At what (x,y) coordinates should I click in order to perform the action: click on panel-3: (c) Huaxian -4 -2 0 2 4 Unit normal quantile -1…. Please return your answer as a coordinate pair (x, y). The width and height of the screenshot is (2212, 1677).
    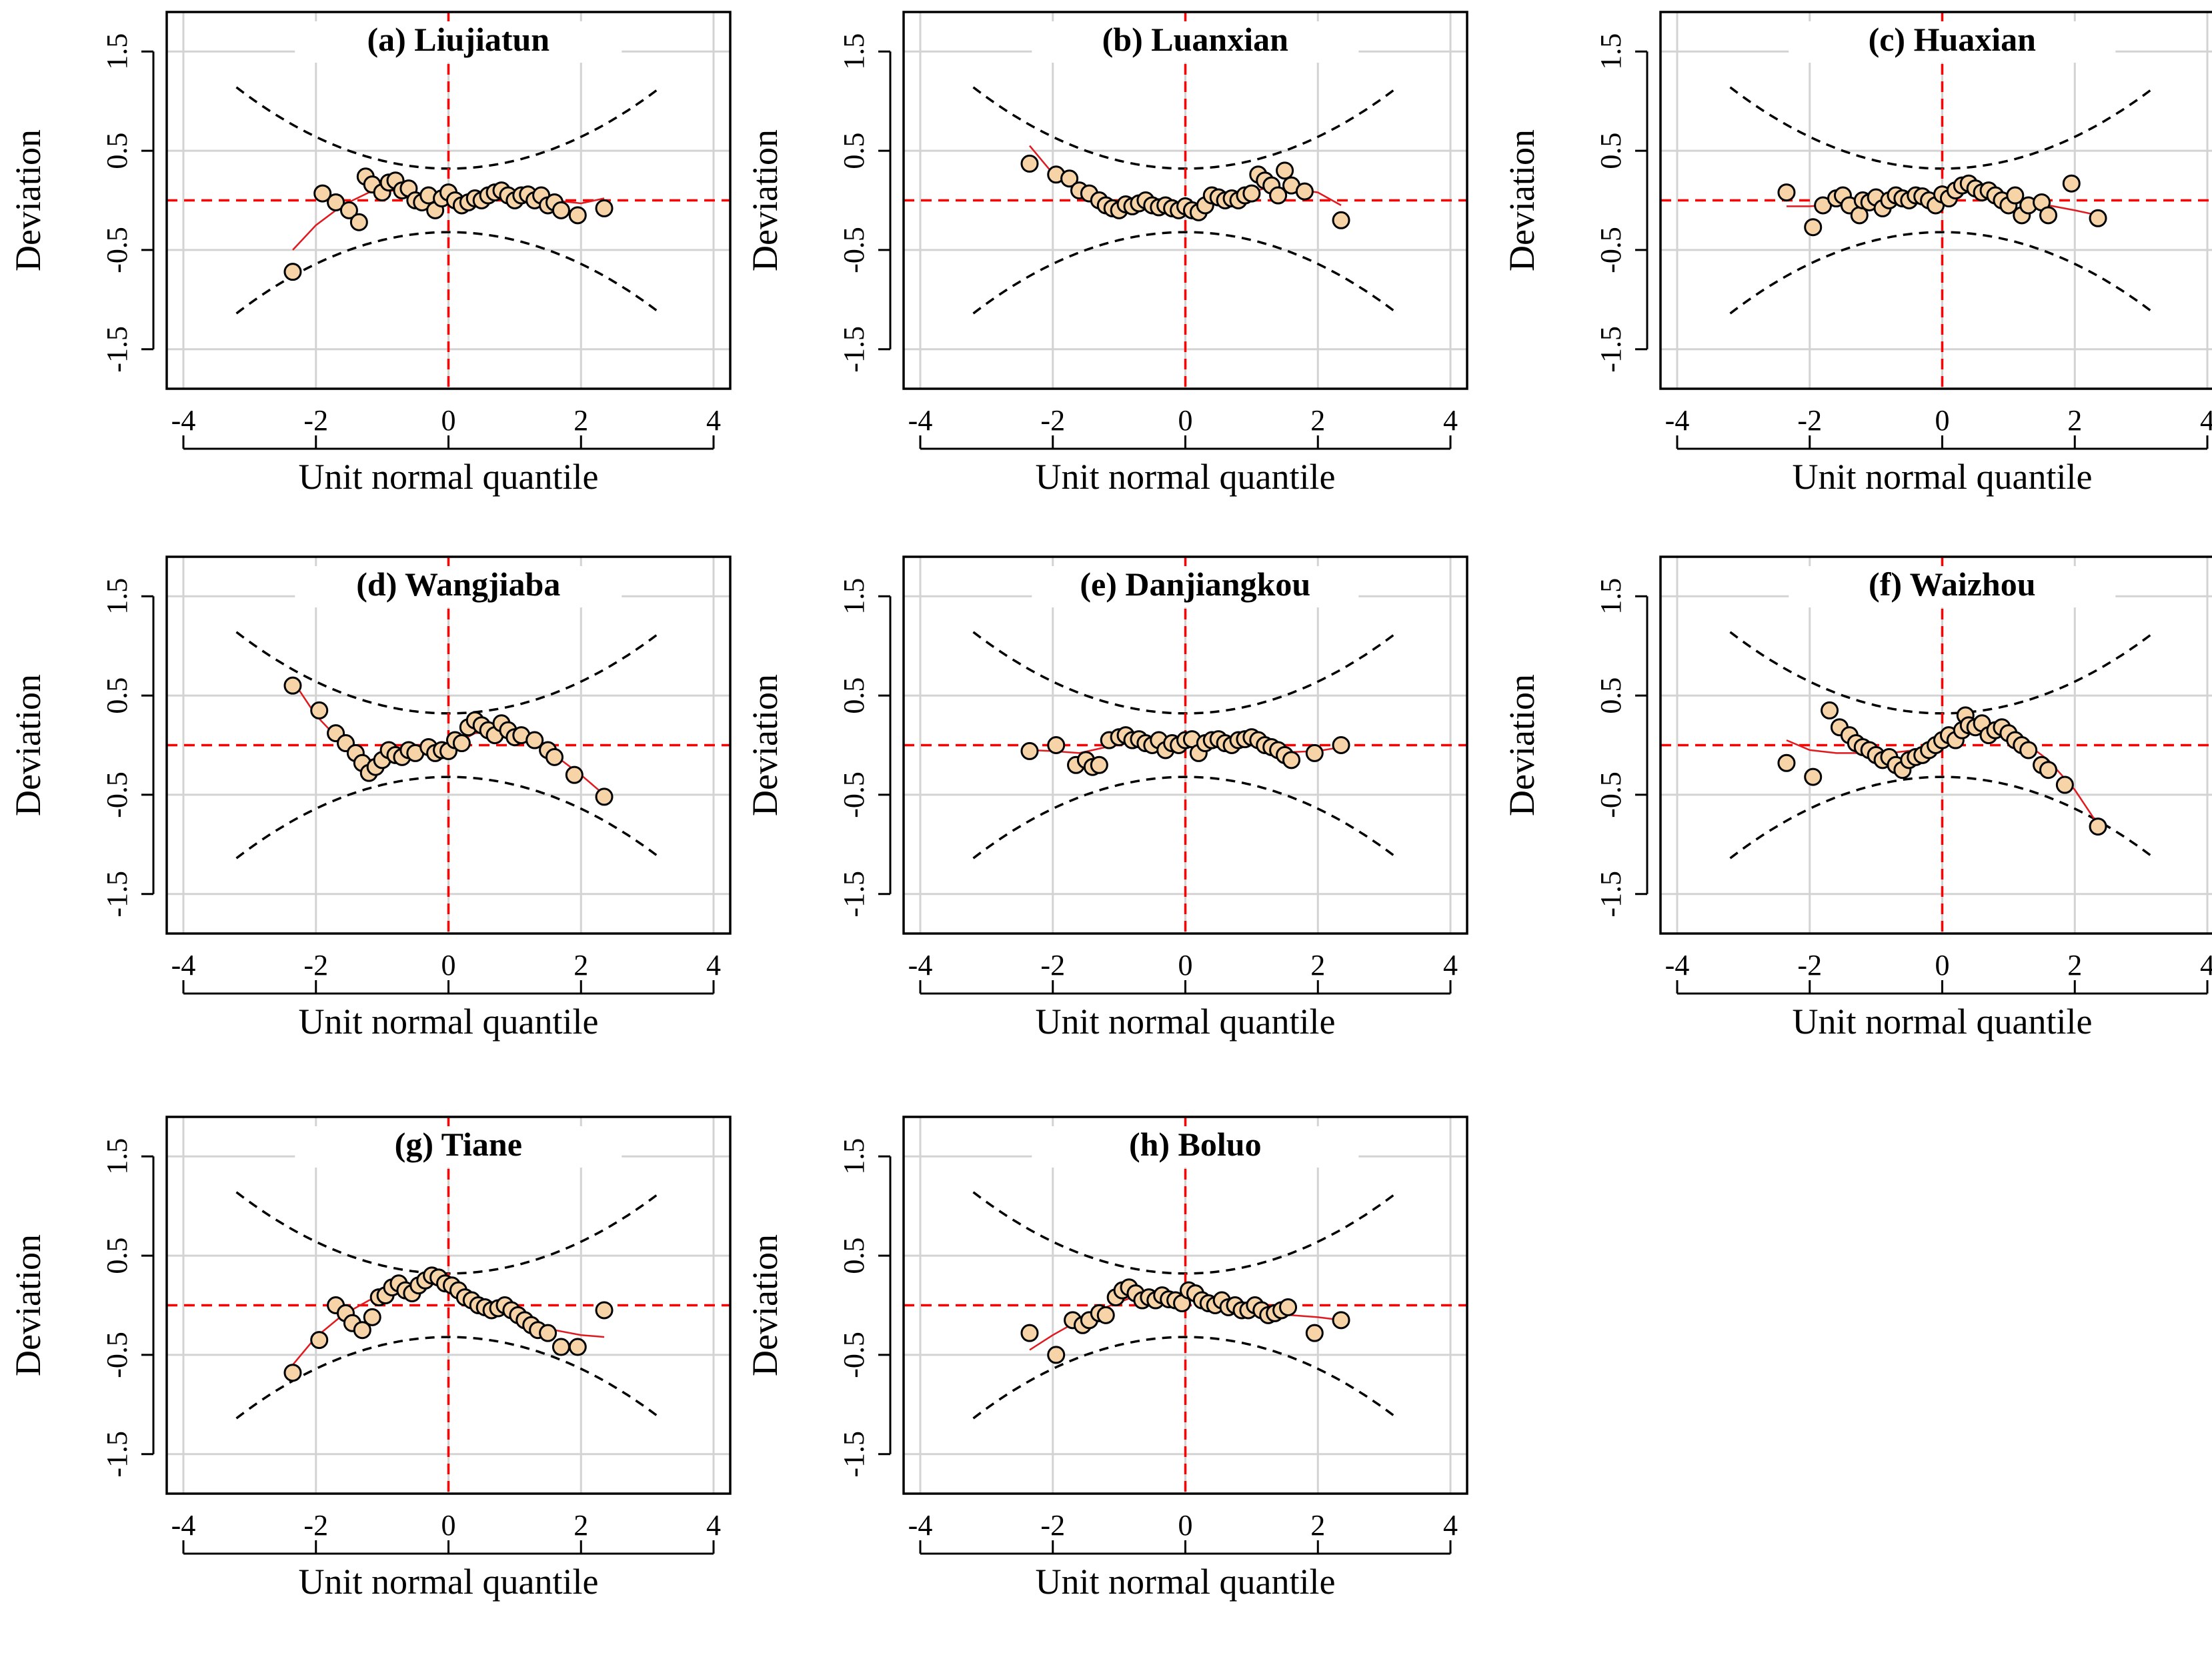
    Looking at the image, I should click on (1857, 254).